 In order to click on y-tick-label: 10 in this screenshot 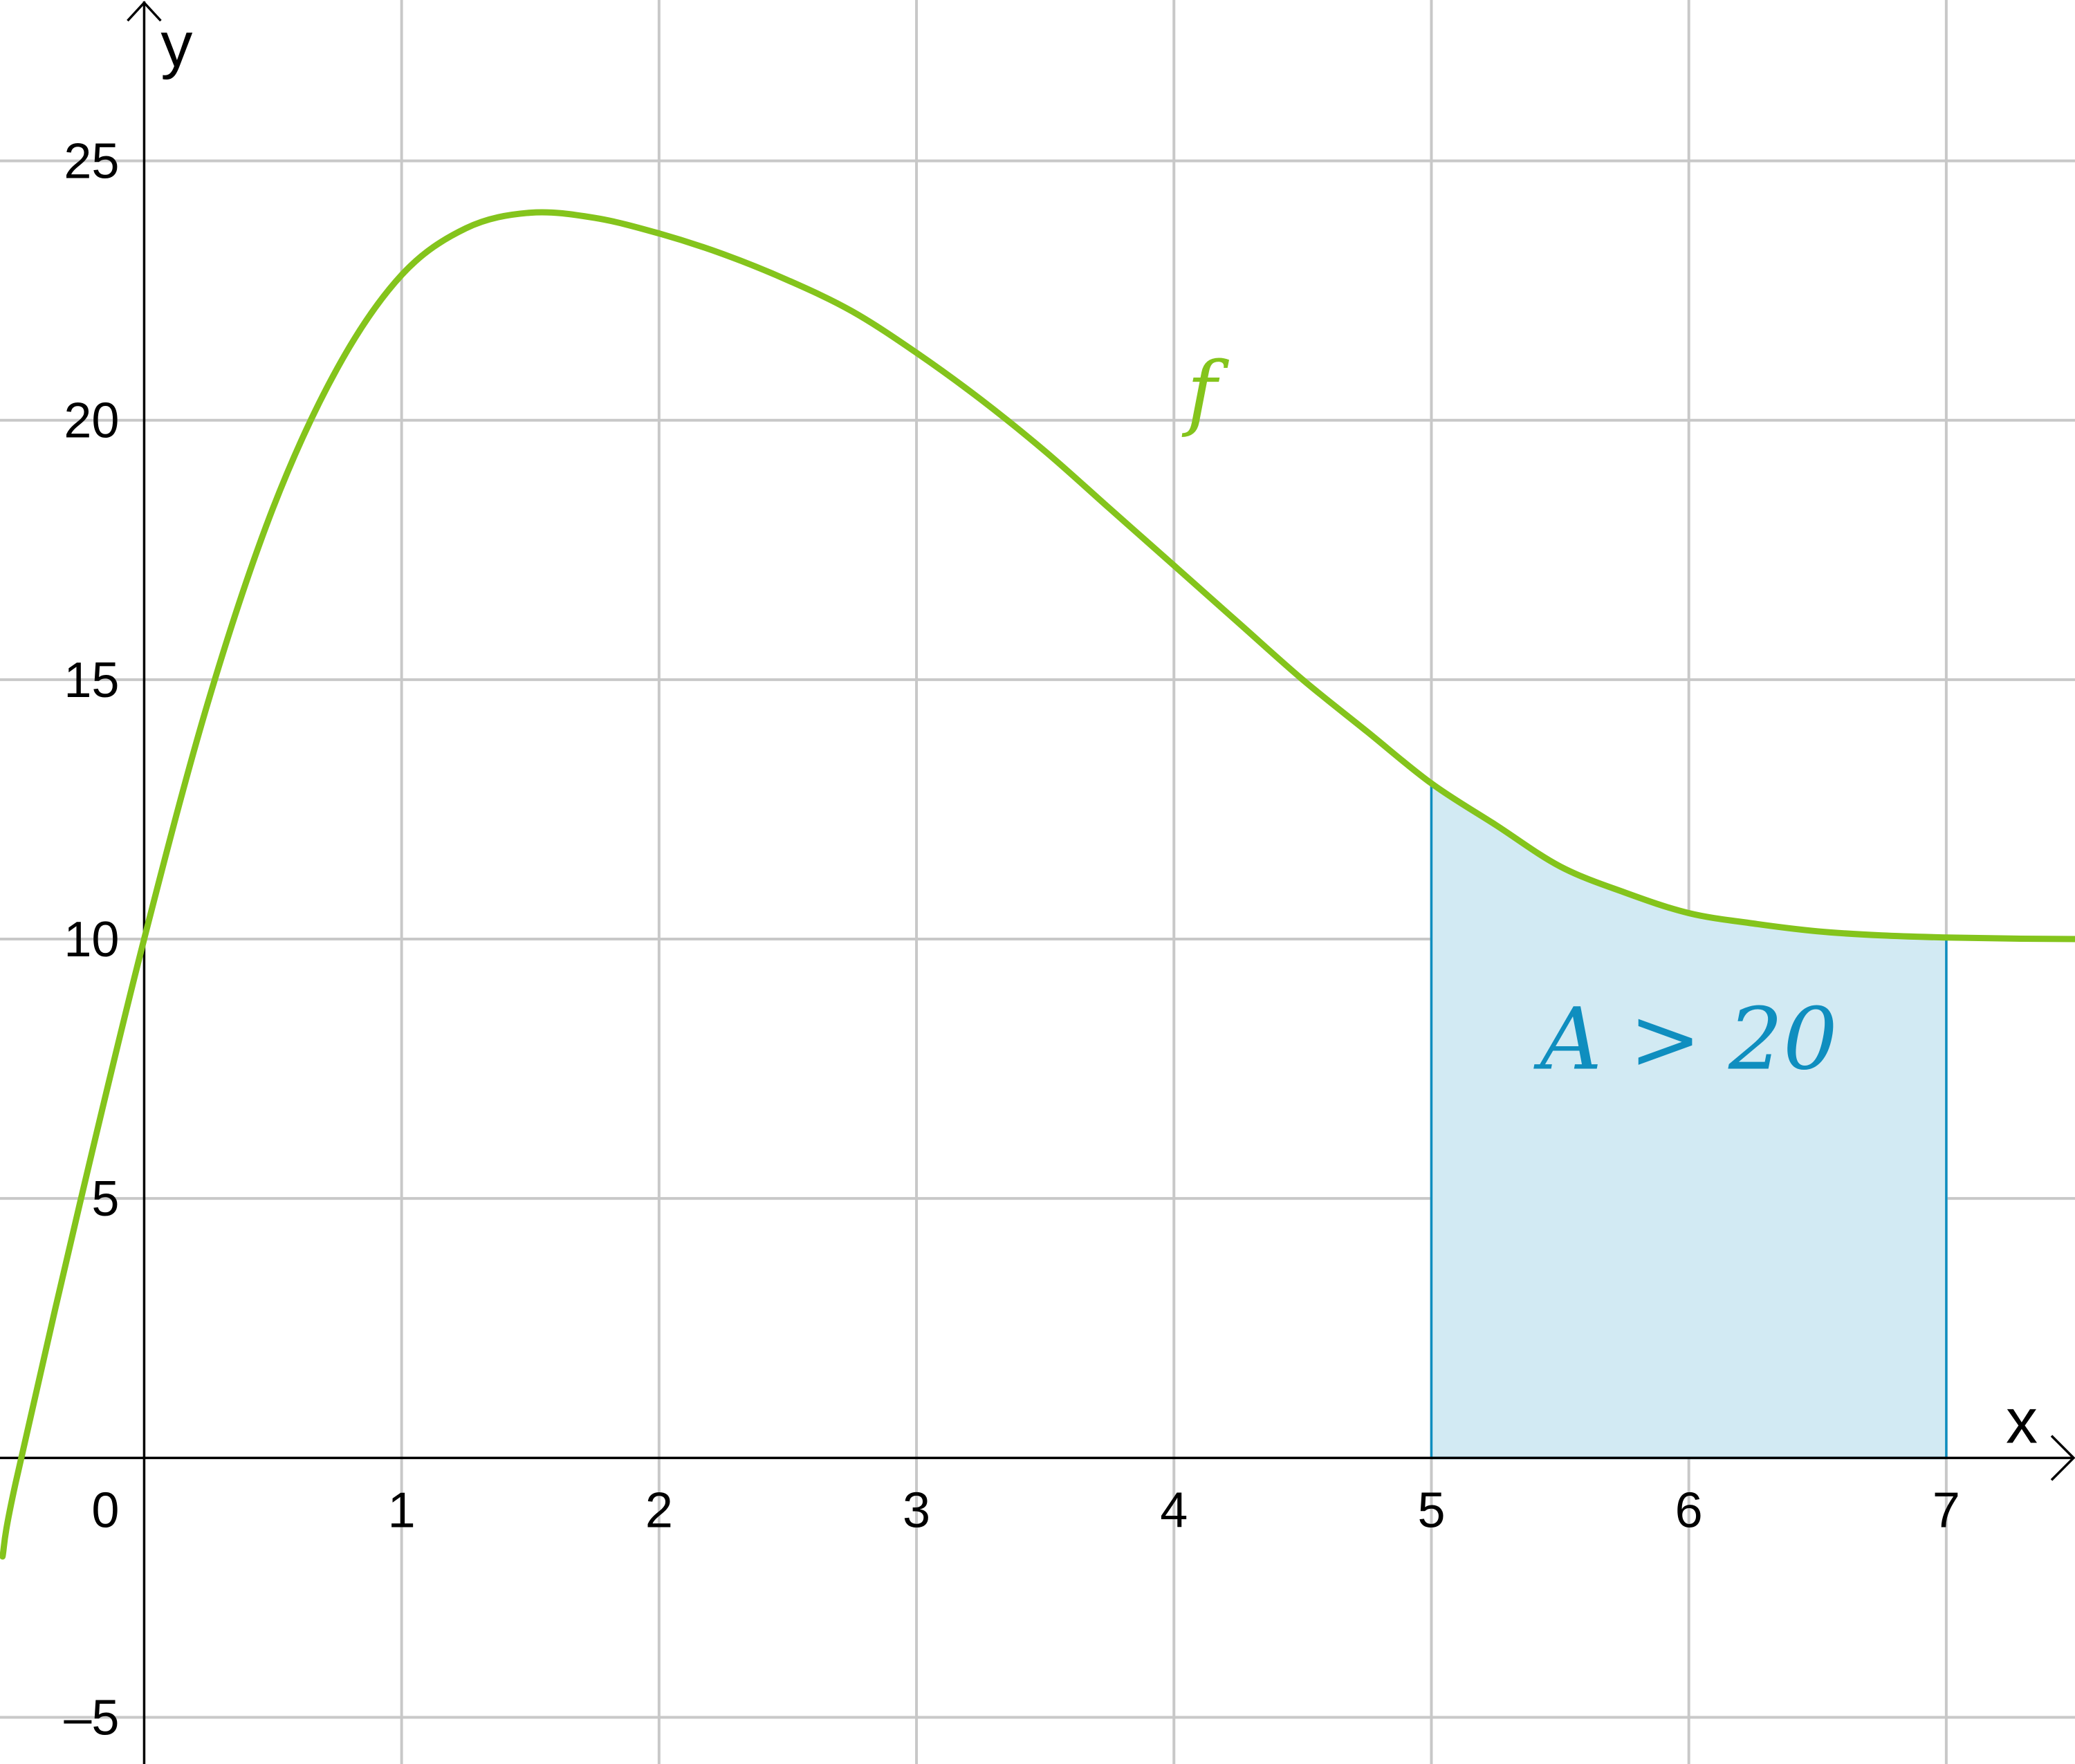, I will do `click(91, 940)`.